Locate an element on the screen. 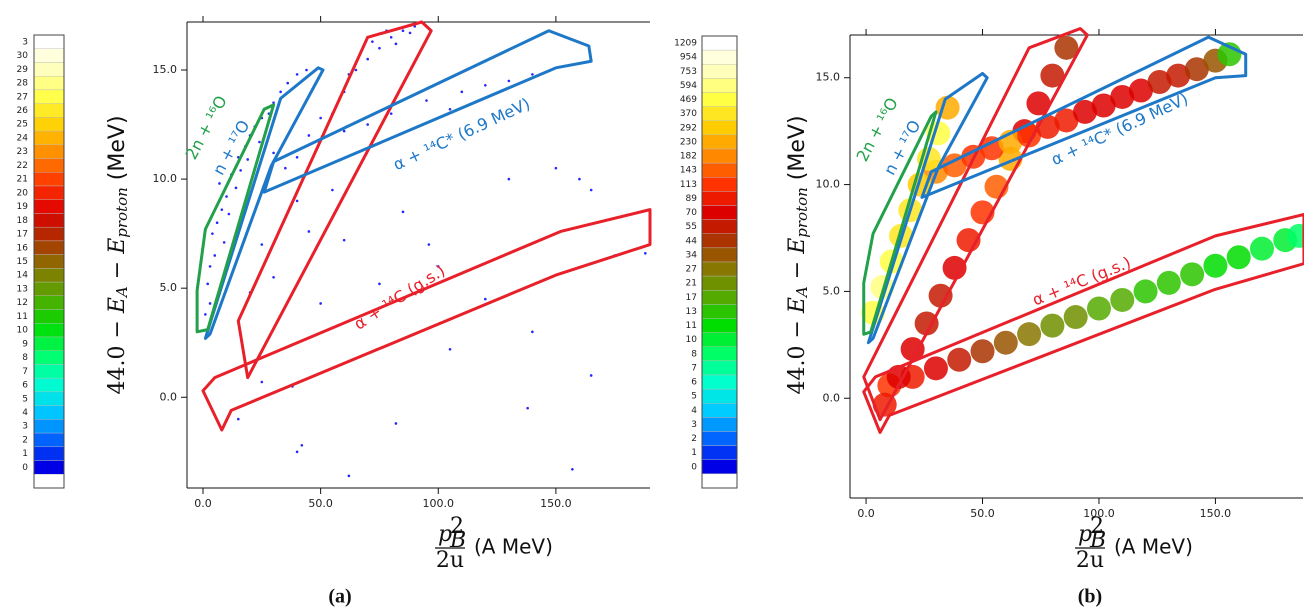 This screenshot has width=1304, height=613. colorbar-label: 14 is located at coordinates (23, 276).